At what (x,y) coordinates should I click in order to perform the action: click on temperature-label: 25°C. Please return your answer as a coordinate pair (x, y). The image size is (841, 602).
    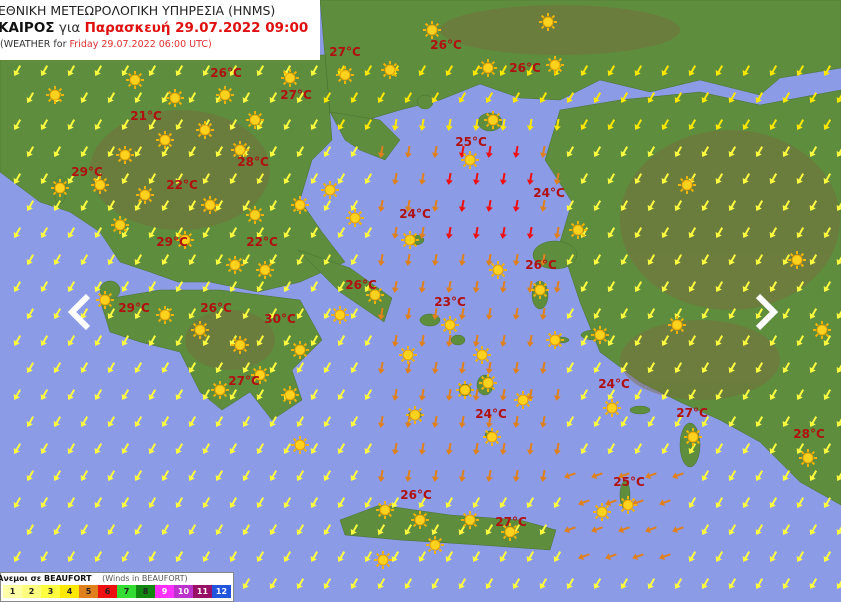
    Looking at the image, I should click on (629, 482).